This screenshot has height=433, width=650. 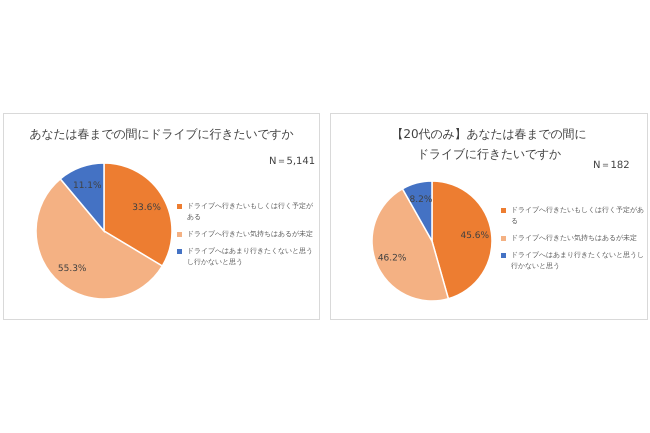 What do you see at coordinates (161, 134) in the screenshot?
I see `chart-title: あなたは春までの間にドライブに行きたいですか` at bounding box center [161, 134].